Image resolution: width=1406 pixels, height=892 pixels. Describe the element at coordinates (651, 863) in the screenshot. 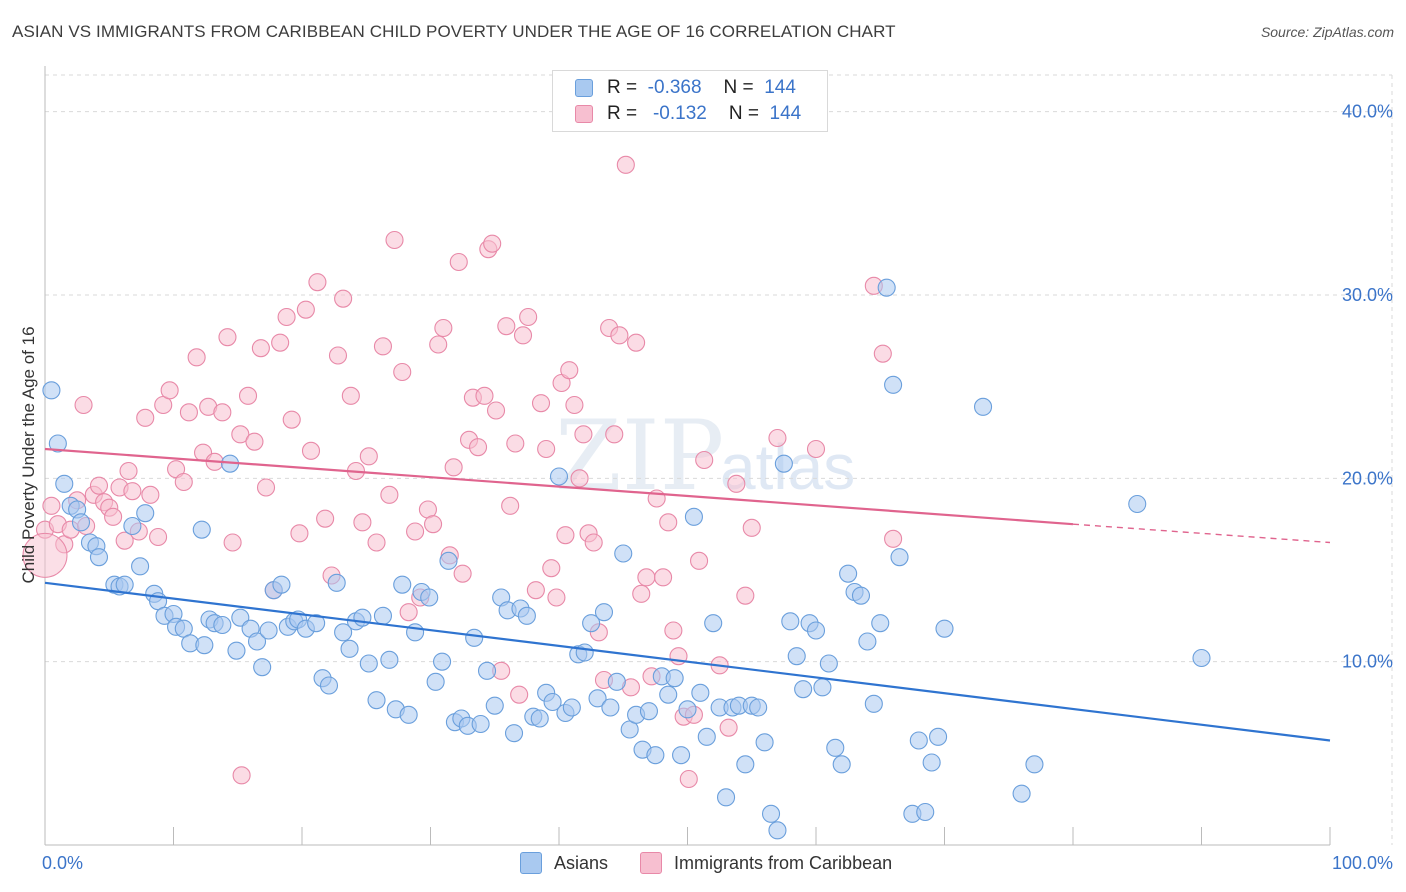

I see `caribbean-legend-swatch` at that location.